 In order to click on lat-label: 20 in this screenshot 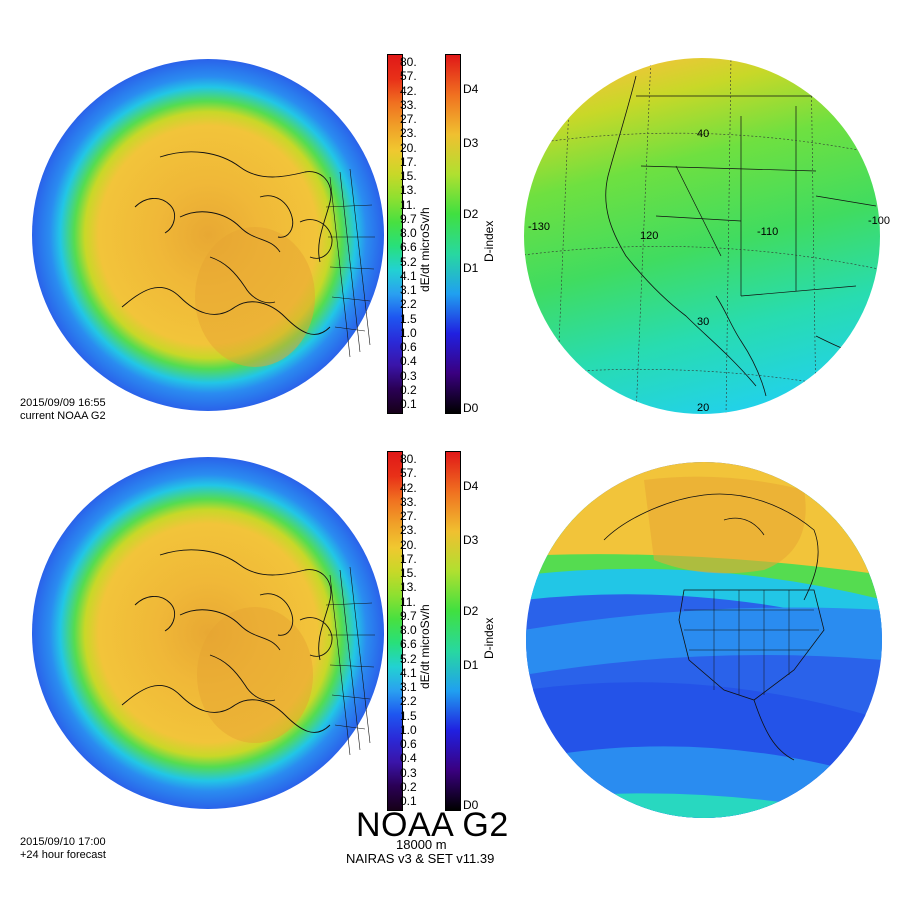, I will do `click(703, 408)`.